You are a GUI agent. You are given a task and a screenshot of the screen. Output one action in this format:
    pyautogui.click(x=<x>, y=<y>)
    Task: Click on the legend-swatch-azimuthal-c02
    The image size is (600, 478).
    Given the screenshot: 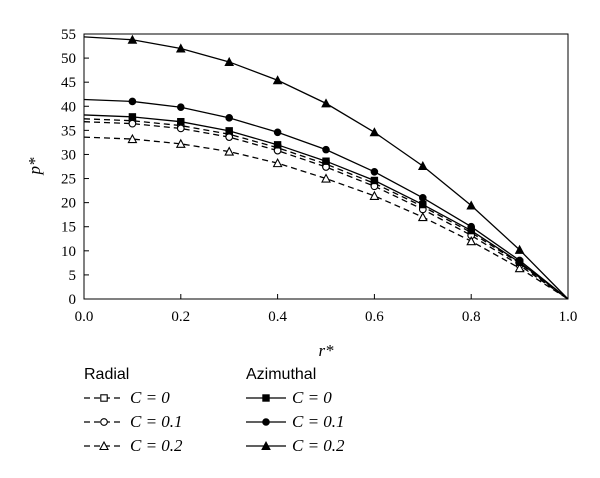 What is the action you would take?
    pyautogui.click(x=266, y=445)
    